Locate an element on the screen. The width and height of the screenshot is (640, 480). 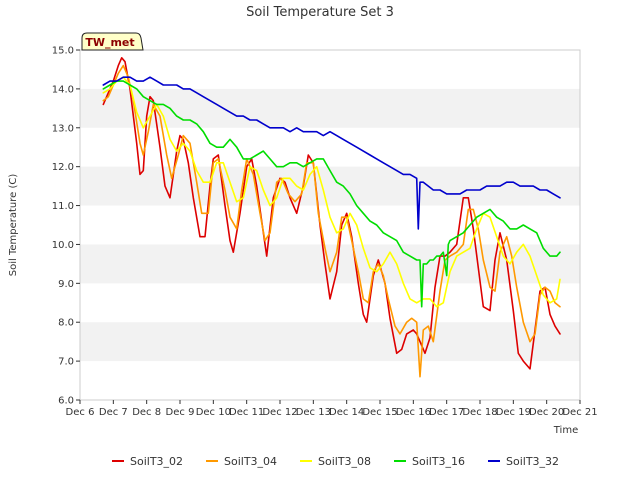
x-tick-label: Dec 8 is located at coordinates (146, 412).